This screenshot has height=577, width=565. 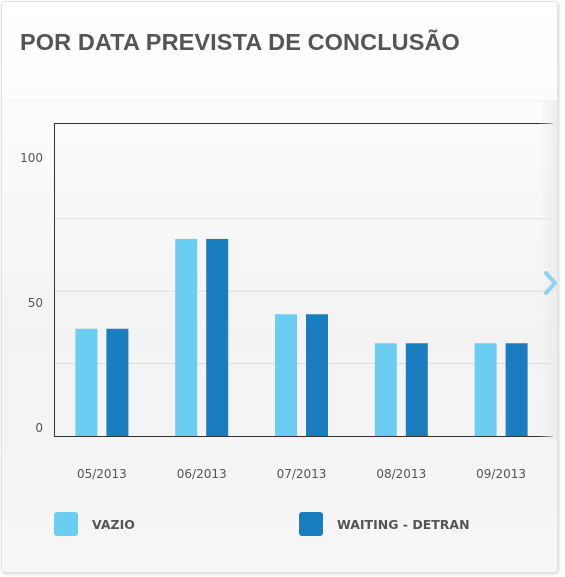 What do you see at coordinates (317, 375) in the screenshot?
I see `bar-waiting-detran-07-2013` at bounding box center [317, 375].